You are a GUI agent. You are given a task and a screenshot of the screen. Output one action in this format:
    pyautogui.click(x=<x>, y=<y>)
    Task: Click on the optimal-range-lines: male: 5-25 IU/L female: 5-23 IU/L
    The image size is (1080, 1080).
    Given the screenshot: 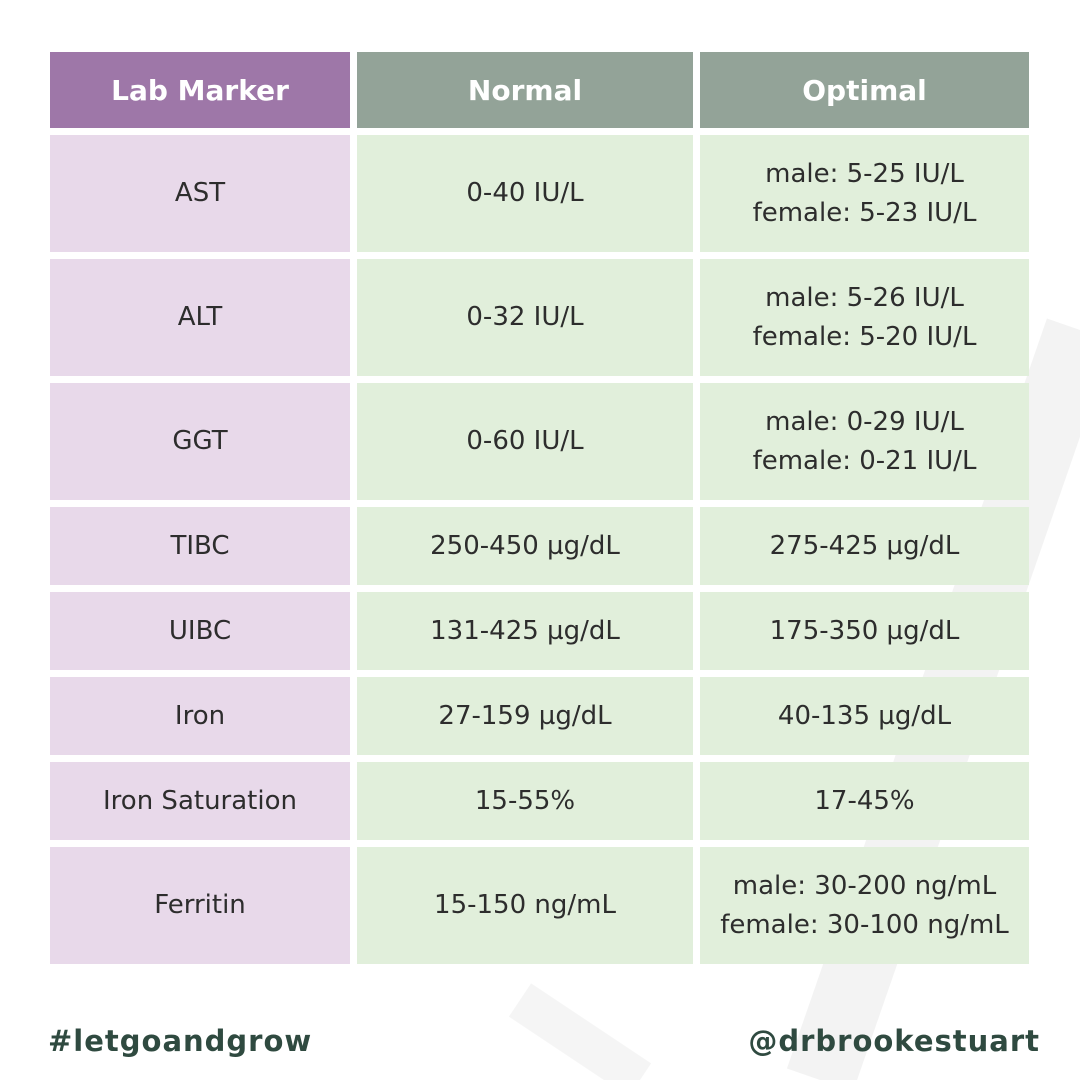 What is the action you would take?
    pyautogui.click(x=865, y=194)
    